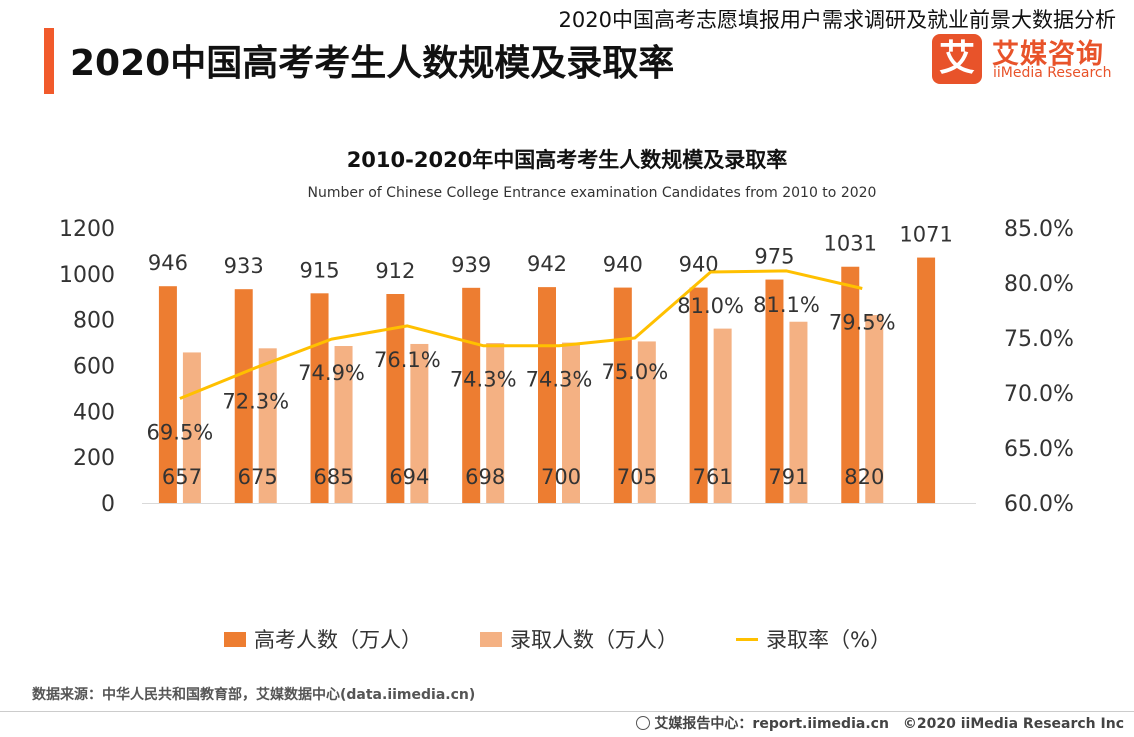 The width and height of the screenshot is (1134, 737). I want to click on rate-label: 75.0%, so click(634, 372).